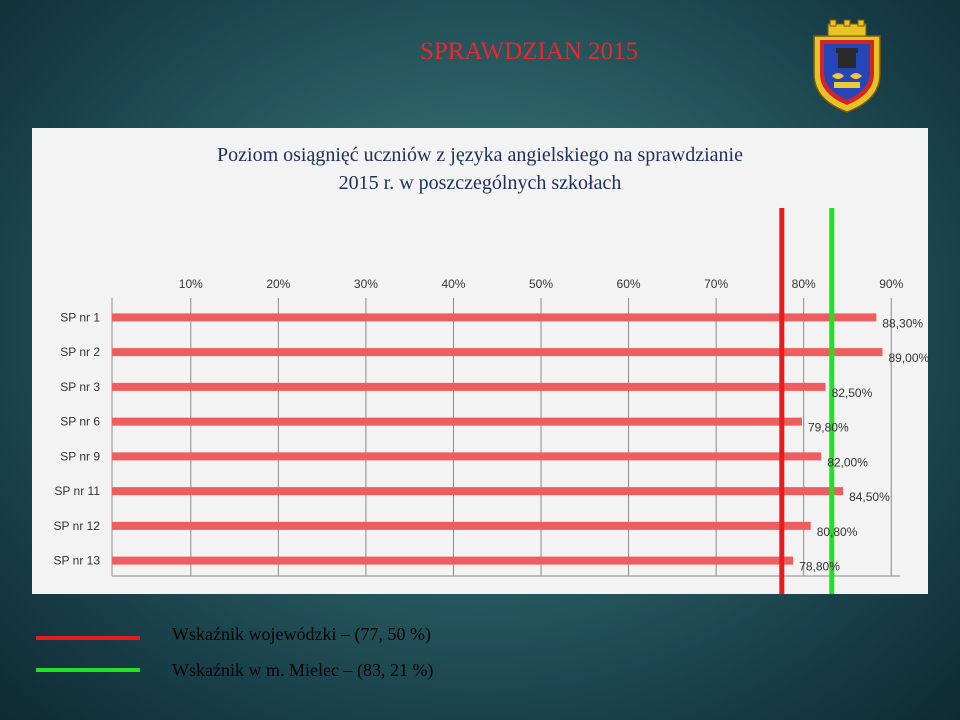  Describe the element at coordinates (88, 638) in the screenshot. I see `legend-swatch-voivodeship` at that location.